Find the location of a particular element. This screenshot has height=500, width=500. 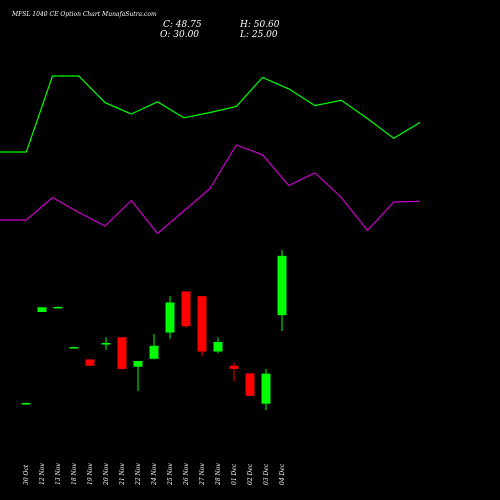

x-tick-label: 04 Dec is located at coordinates (282, 474).